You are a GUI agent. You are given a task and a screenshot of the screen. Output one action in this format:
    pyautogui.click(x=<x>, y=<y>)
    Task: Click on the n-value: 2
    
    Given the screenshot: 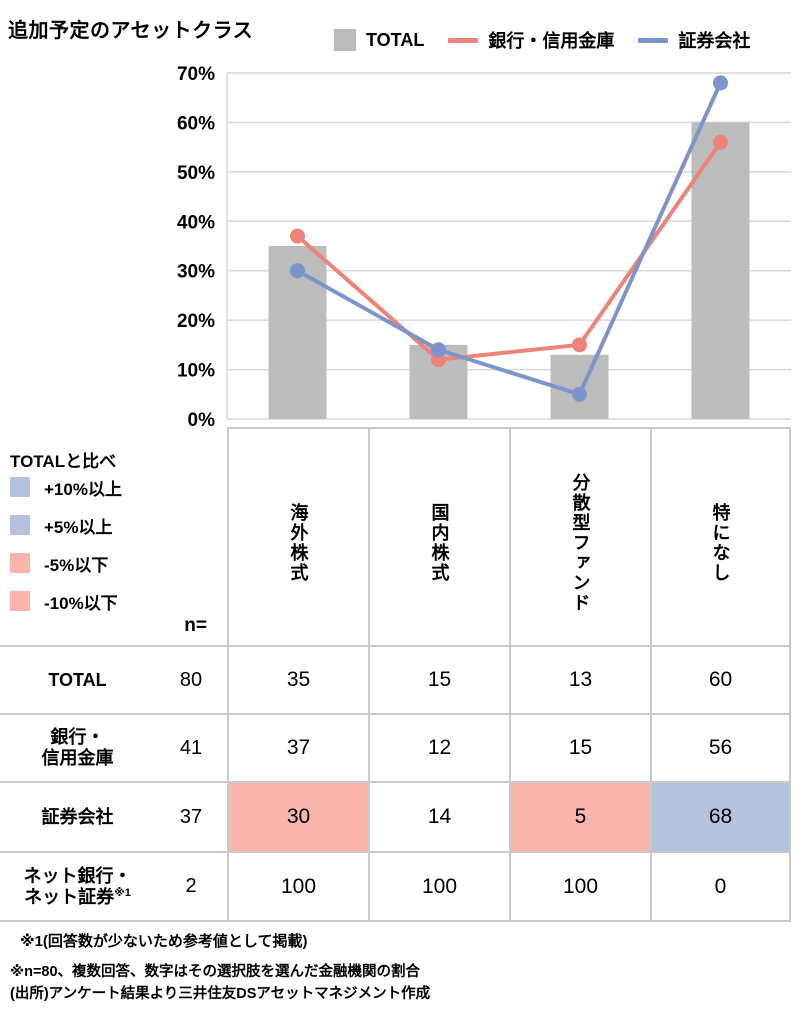 What is the action you would take?
    pyautogui.click(x=191, y=887)
    